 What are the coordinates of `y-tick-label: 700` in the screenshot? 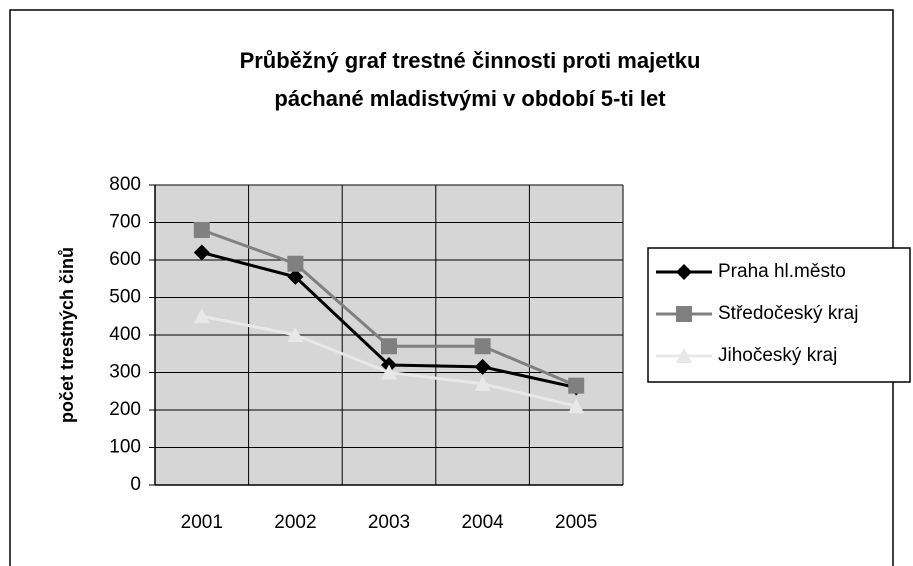 It's located at (125, 222).